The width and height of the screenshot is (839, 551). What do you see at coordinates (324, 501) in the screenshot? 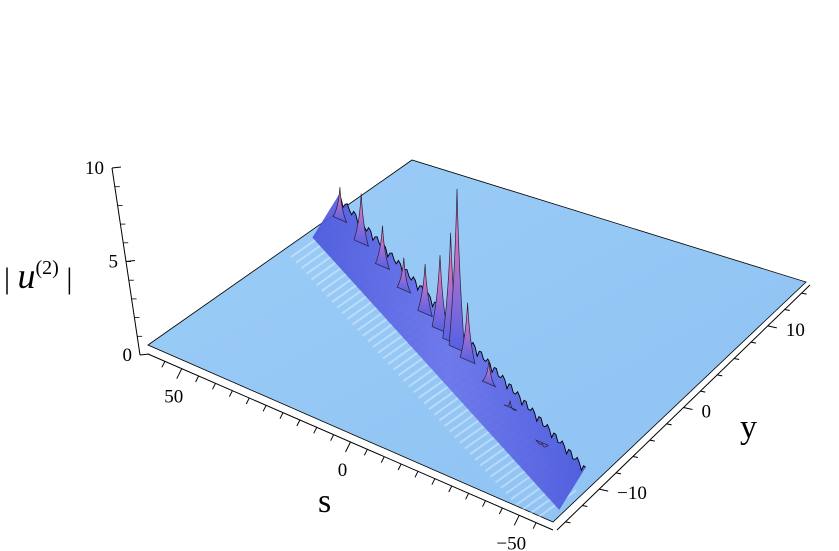
I see `s-axis-label: s` at bounding box center [324, 501].